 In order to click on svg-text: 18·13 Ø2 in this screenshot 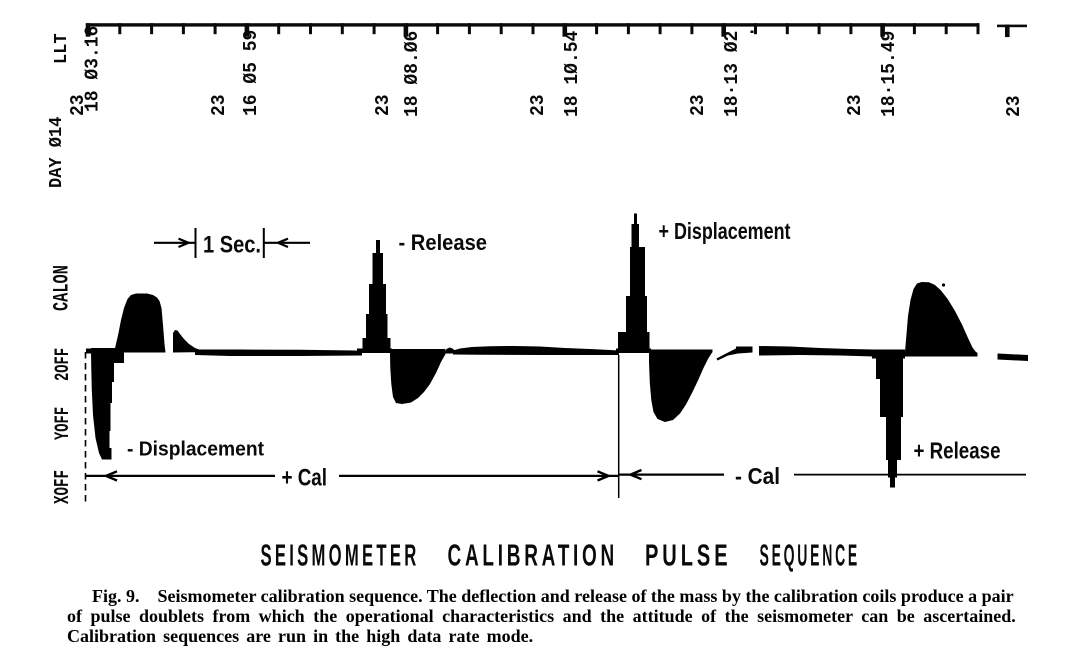, I will do `click(731, 74)`.